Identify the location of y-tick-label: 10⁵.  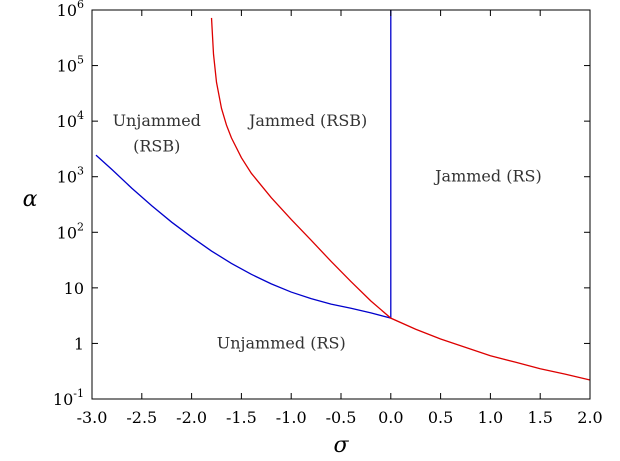
(70, 65).